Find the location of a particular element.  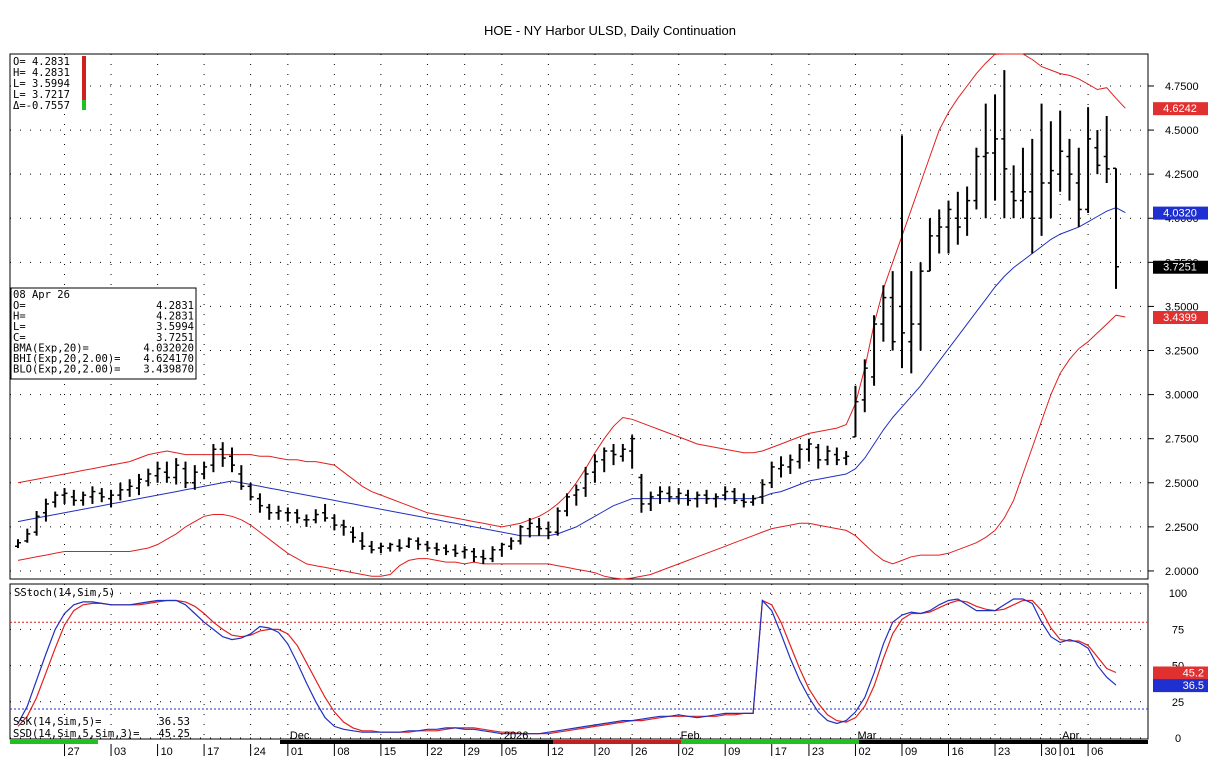

month-label: Apr is located at coordinates (1070, 736).